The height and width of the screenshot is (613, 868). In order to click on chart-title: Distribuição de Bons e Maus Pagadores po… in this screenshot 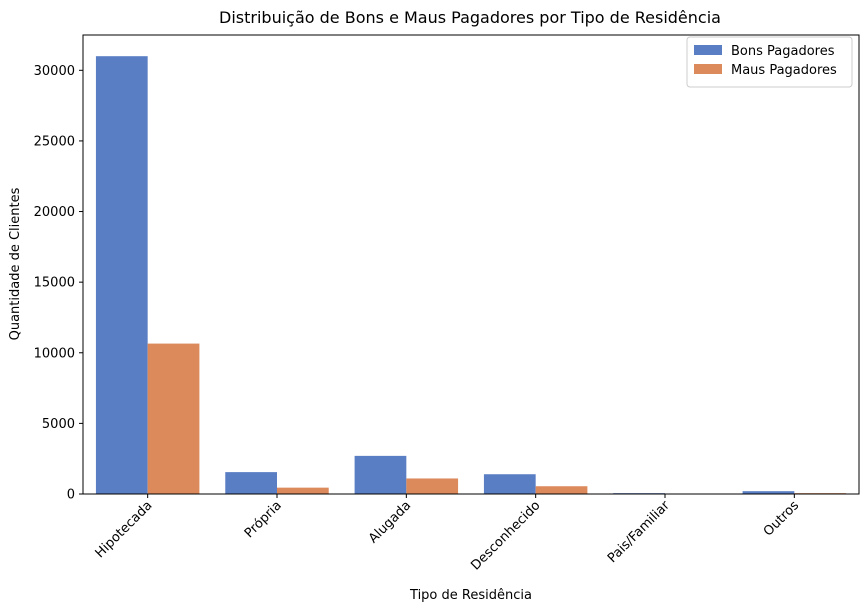, I will do `click(470, 17)`.